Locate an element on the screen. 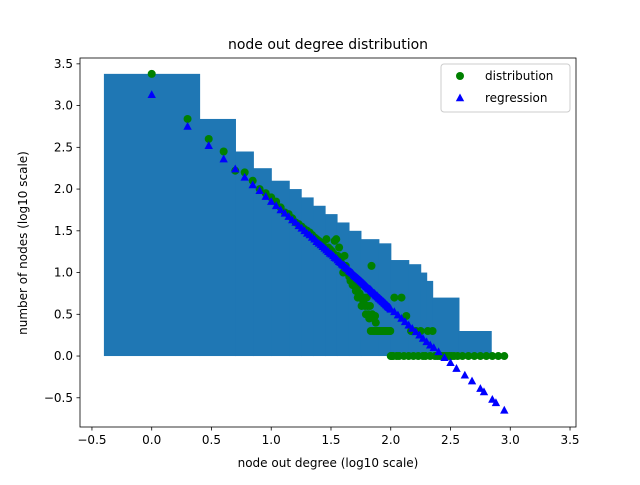  y-tick-label-7: 3.0 is located at coordinates (63, 106).